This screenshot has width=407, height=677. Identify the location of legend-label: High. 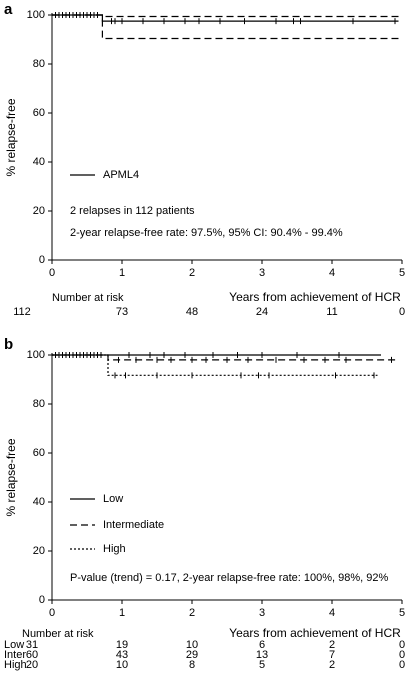
(114, 549).